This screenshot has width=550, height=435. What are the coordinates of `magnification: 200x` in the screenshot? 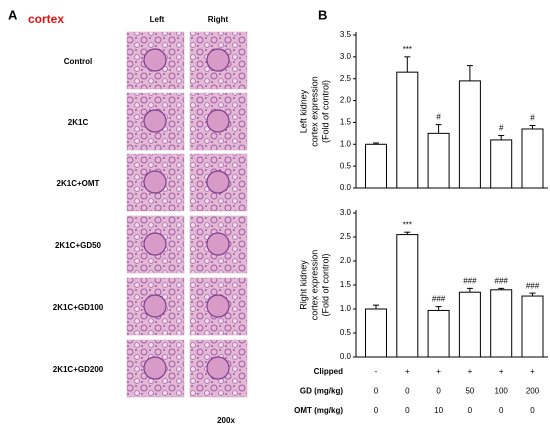 It's located at (226, 420).